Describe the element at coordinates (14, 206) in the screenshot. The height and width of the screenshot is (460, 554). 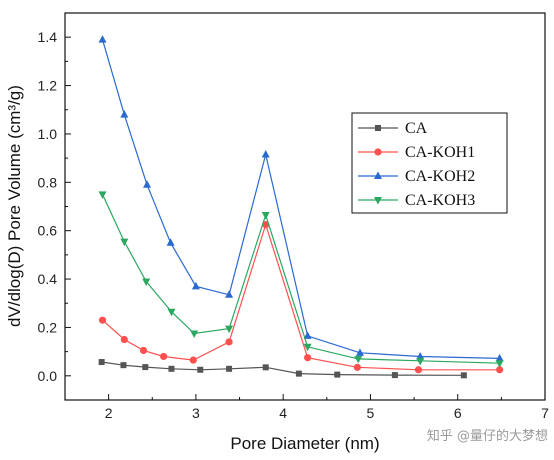
I see `y-axis-title: dV/dlog(D) Pore Volume (cm³/g)` at that location.